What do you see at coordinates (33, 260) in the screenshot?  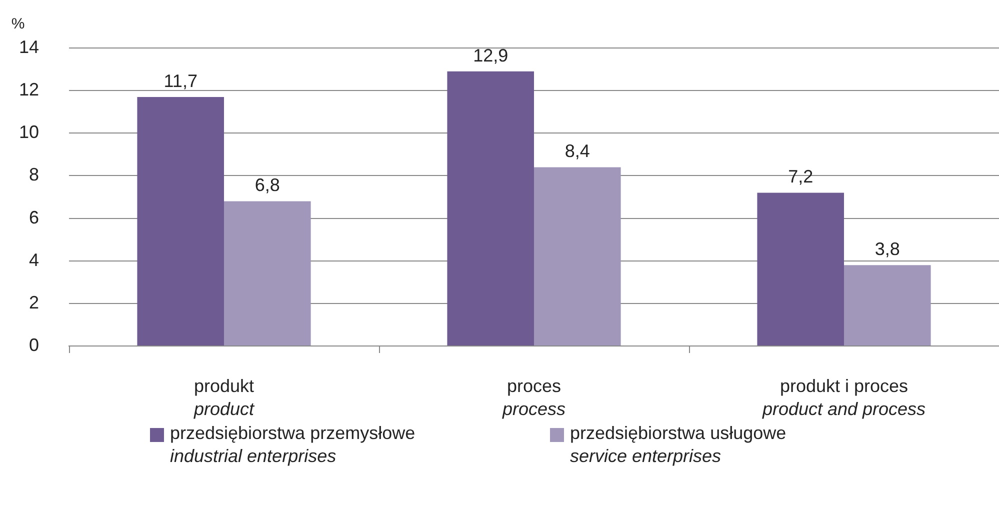 I see `y-tick-label: 4` at bounding box center [33, 260].